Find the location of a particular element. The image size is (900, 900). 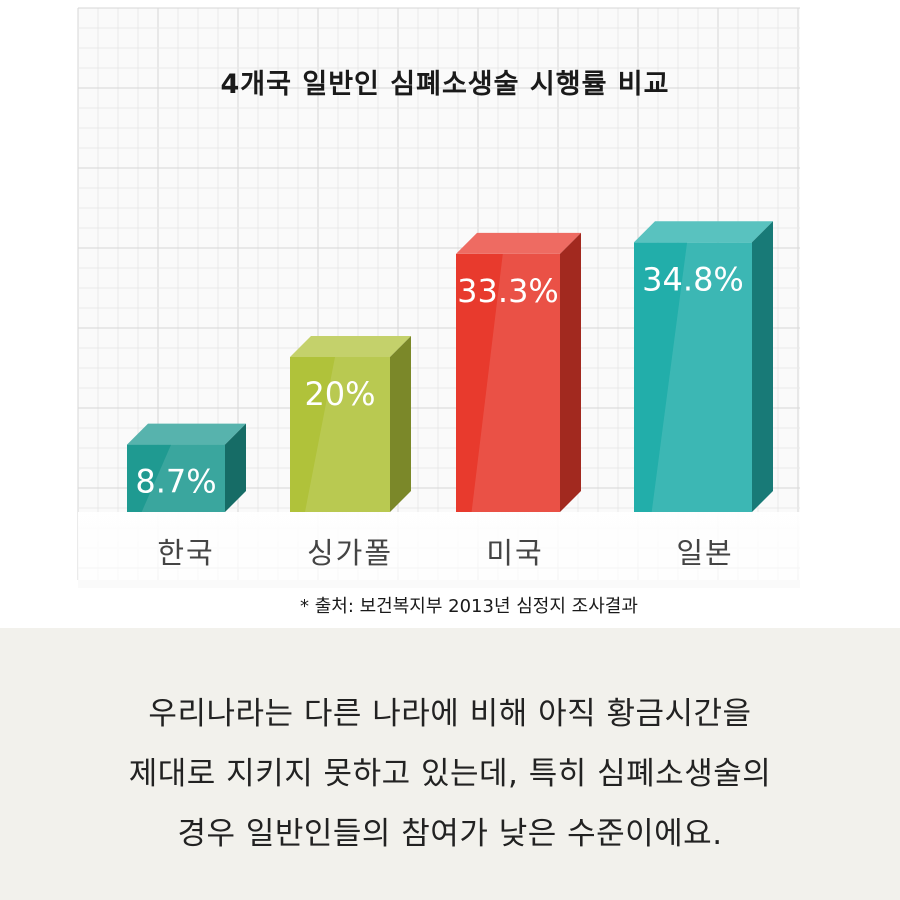

caption-line-3: 경우 일반인들의 참여가 낮은 수준이에요. is located at coordinates (450, 834).